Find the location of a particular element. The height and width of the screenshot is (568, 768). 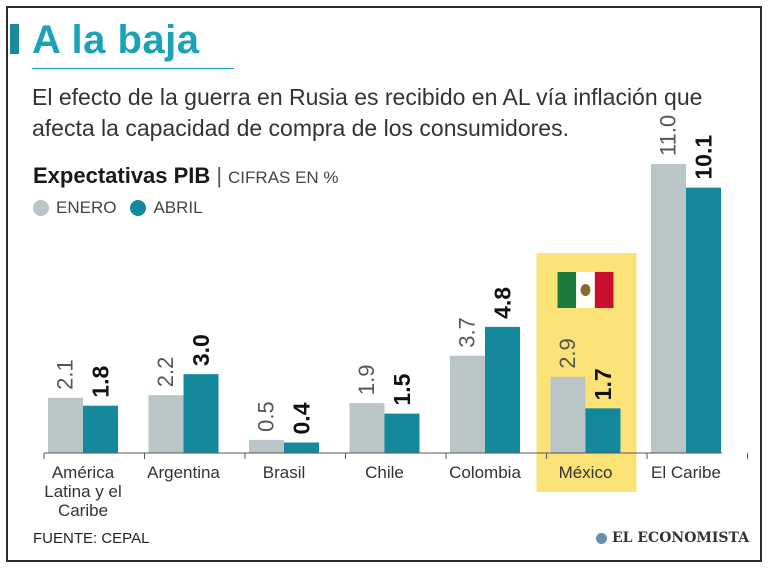

chart-title-text: Expectativas PIB is located at coordinates (122, 175).